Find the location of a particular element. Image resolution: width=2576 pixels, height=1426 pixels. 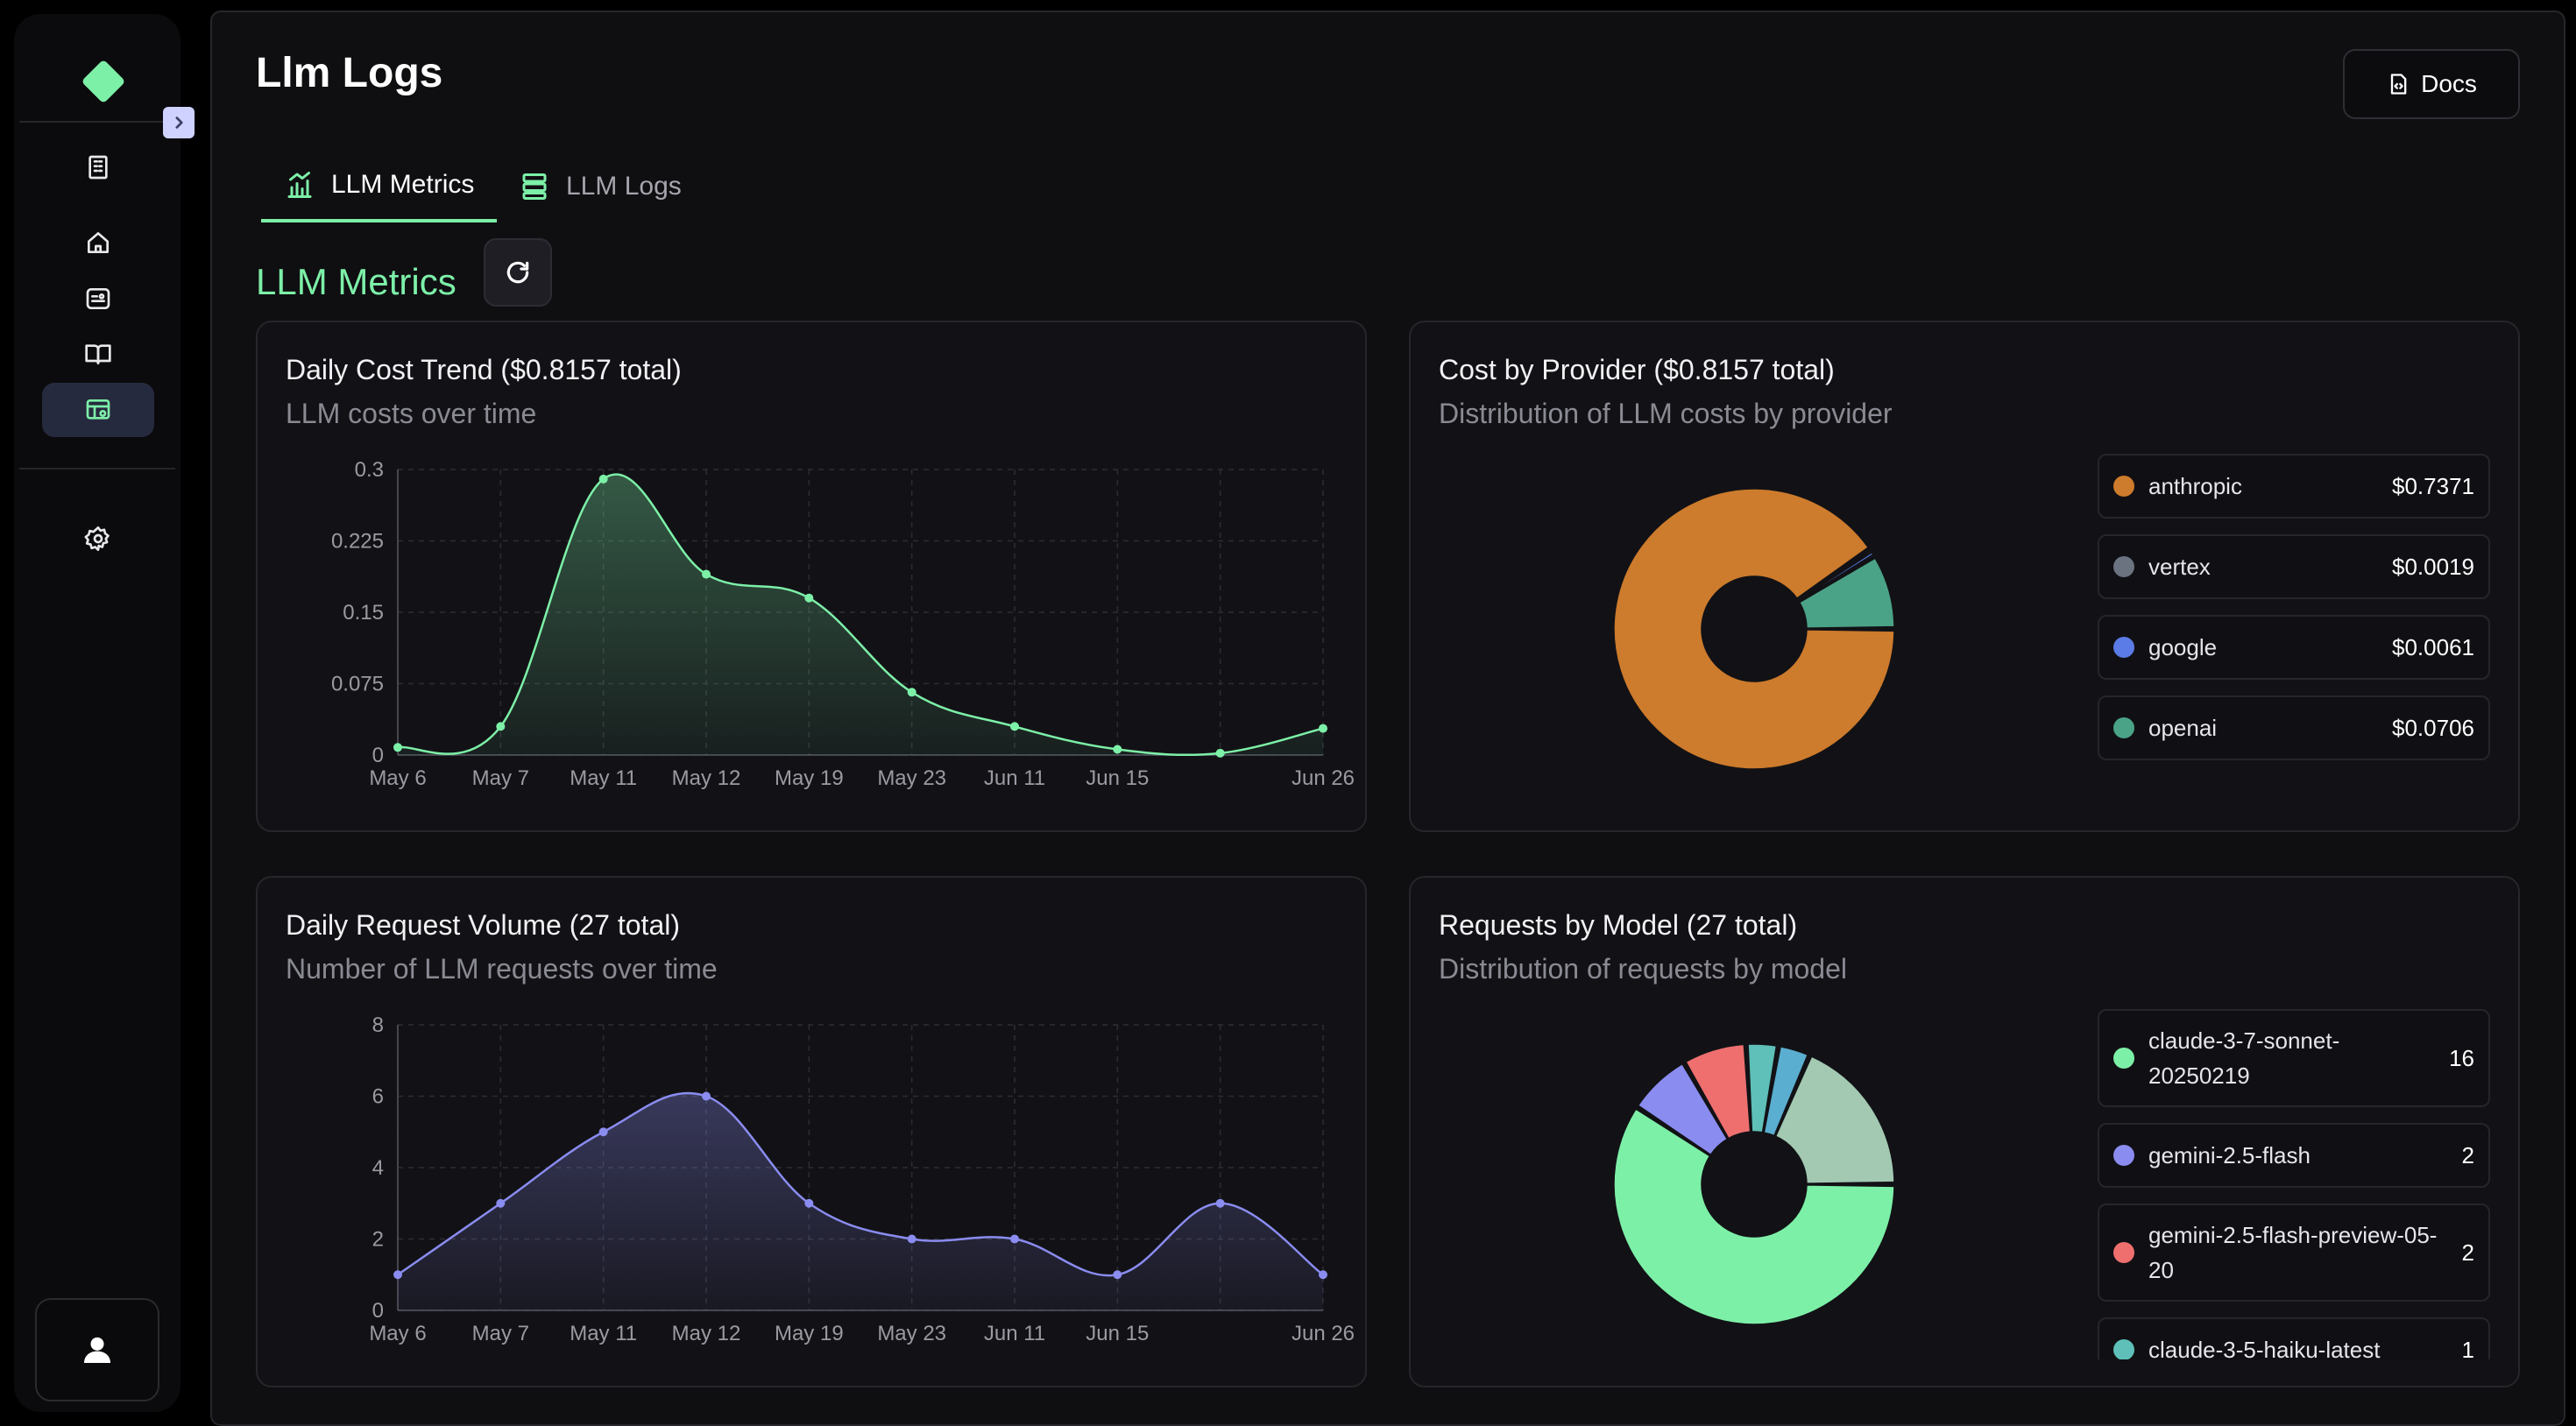

file-code-icon is located at coordinates (2398, 84).